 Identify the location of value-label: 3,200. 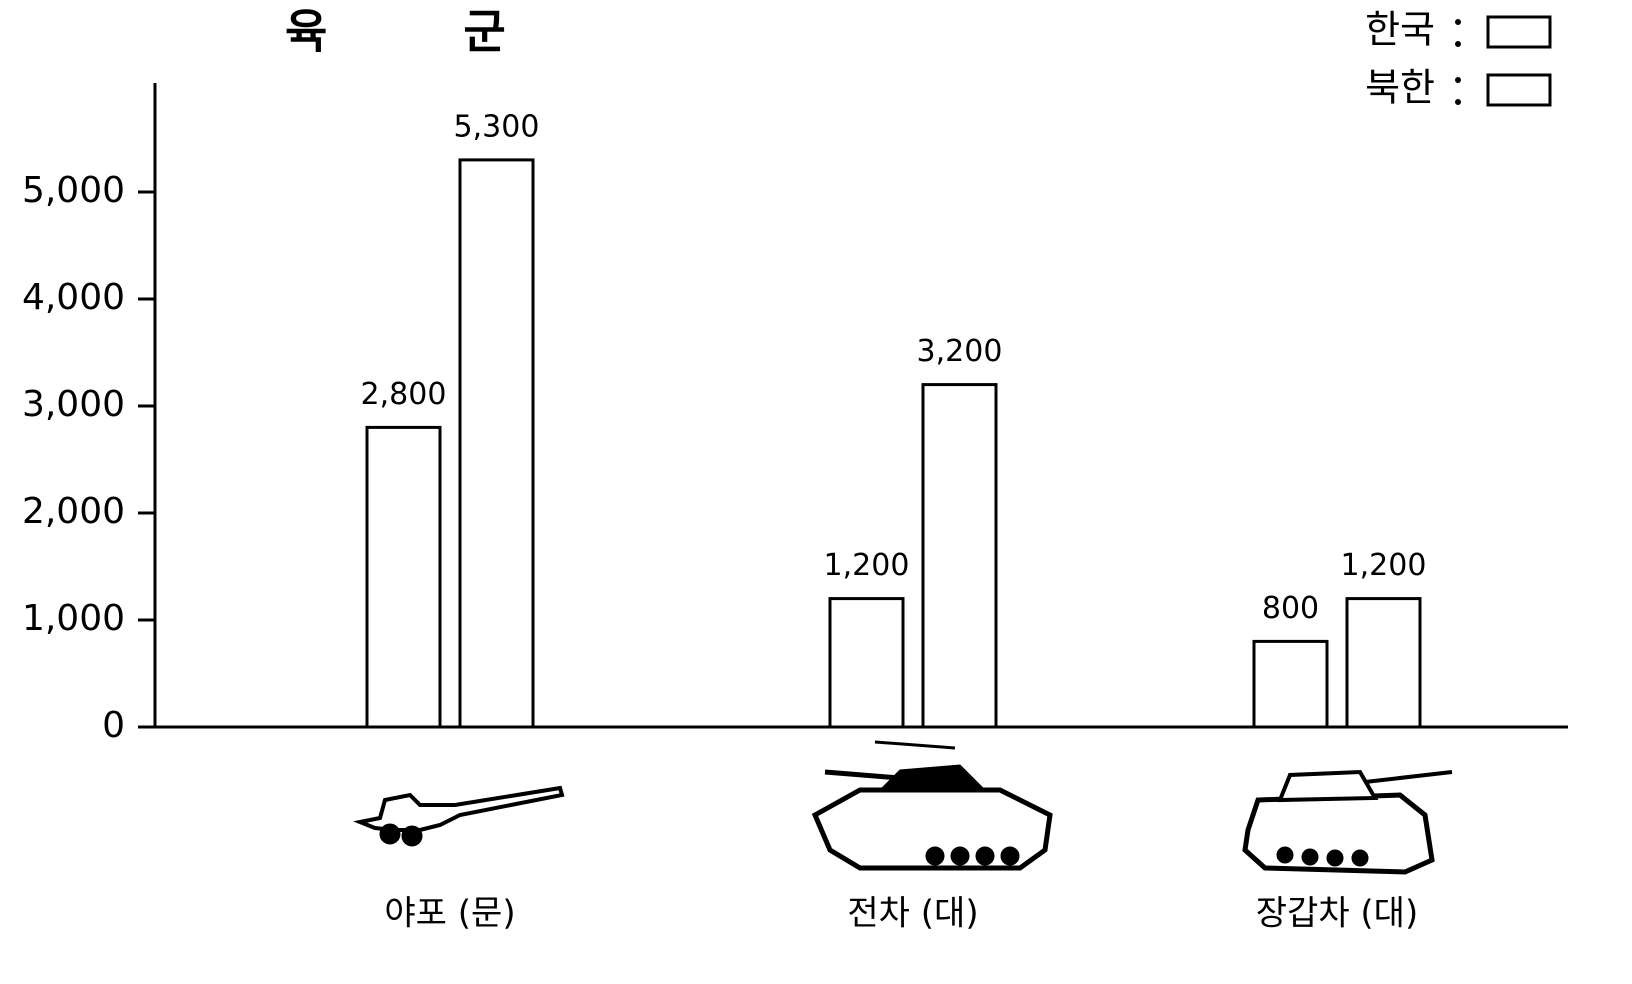
(960, 351).